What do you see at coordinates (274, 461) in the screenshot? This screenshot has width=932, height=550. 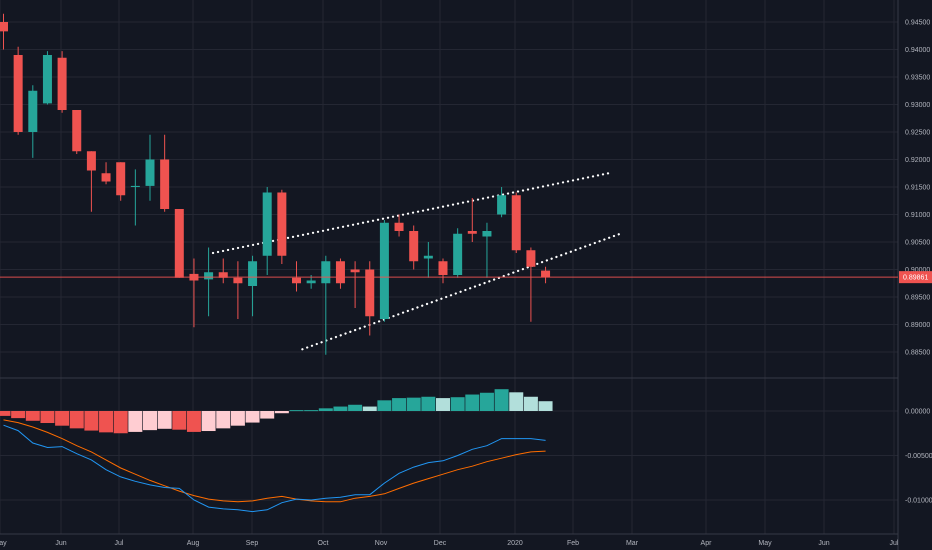 I see `signal-line` at bounding box center [274, 461].